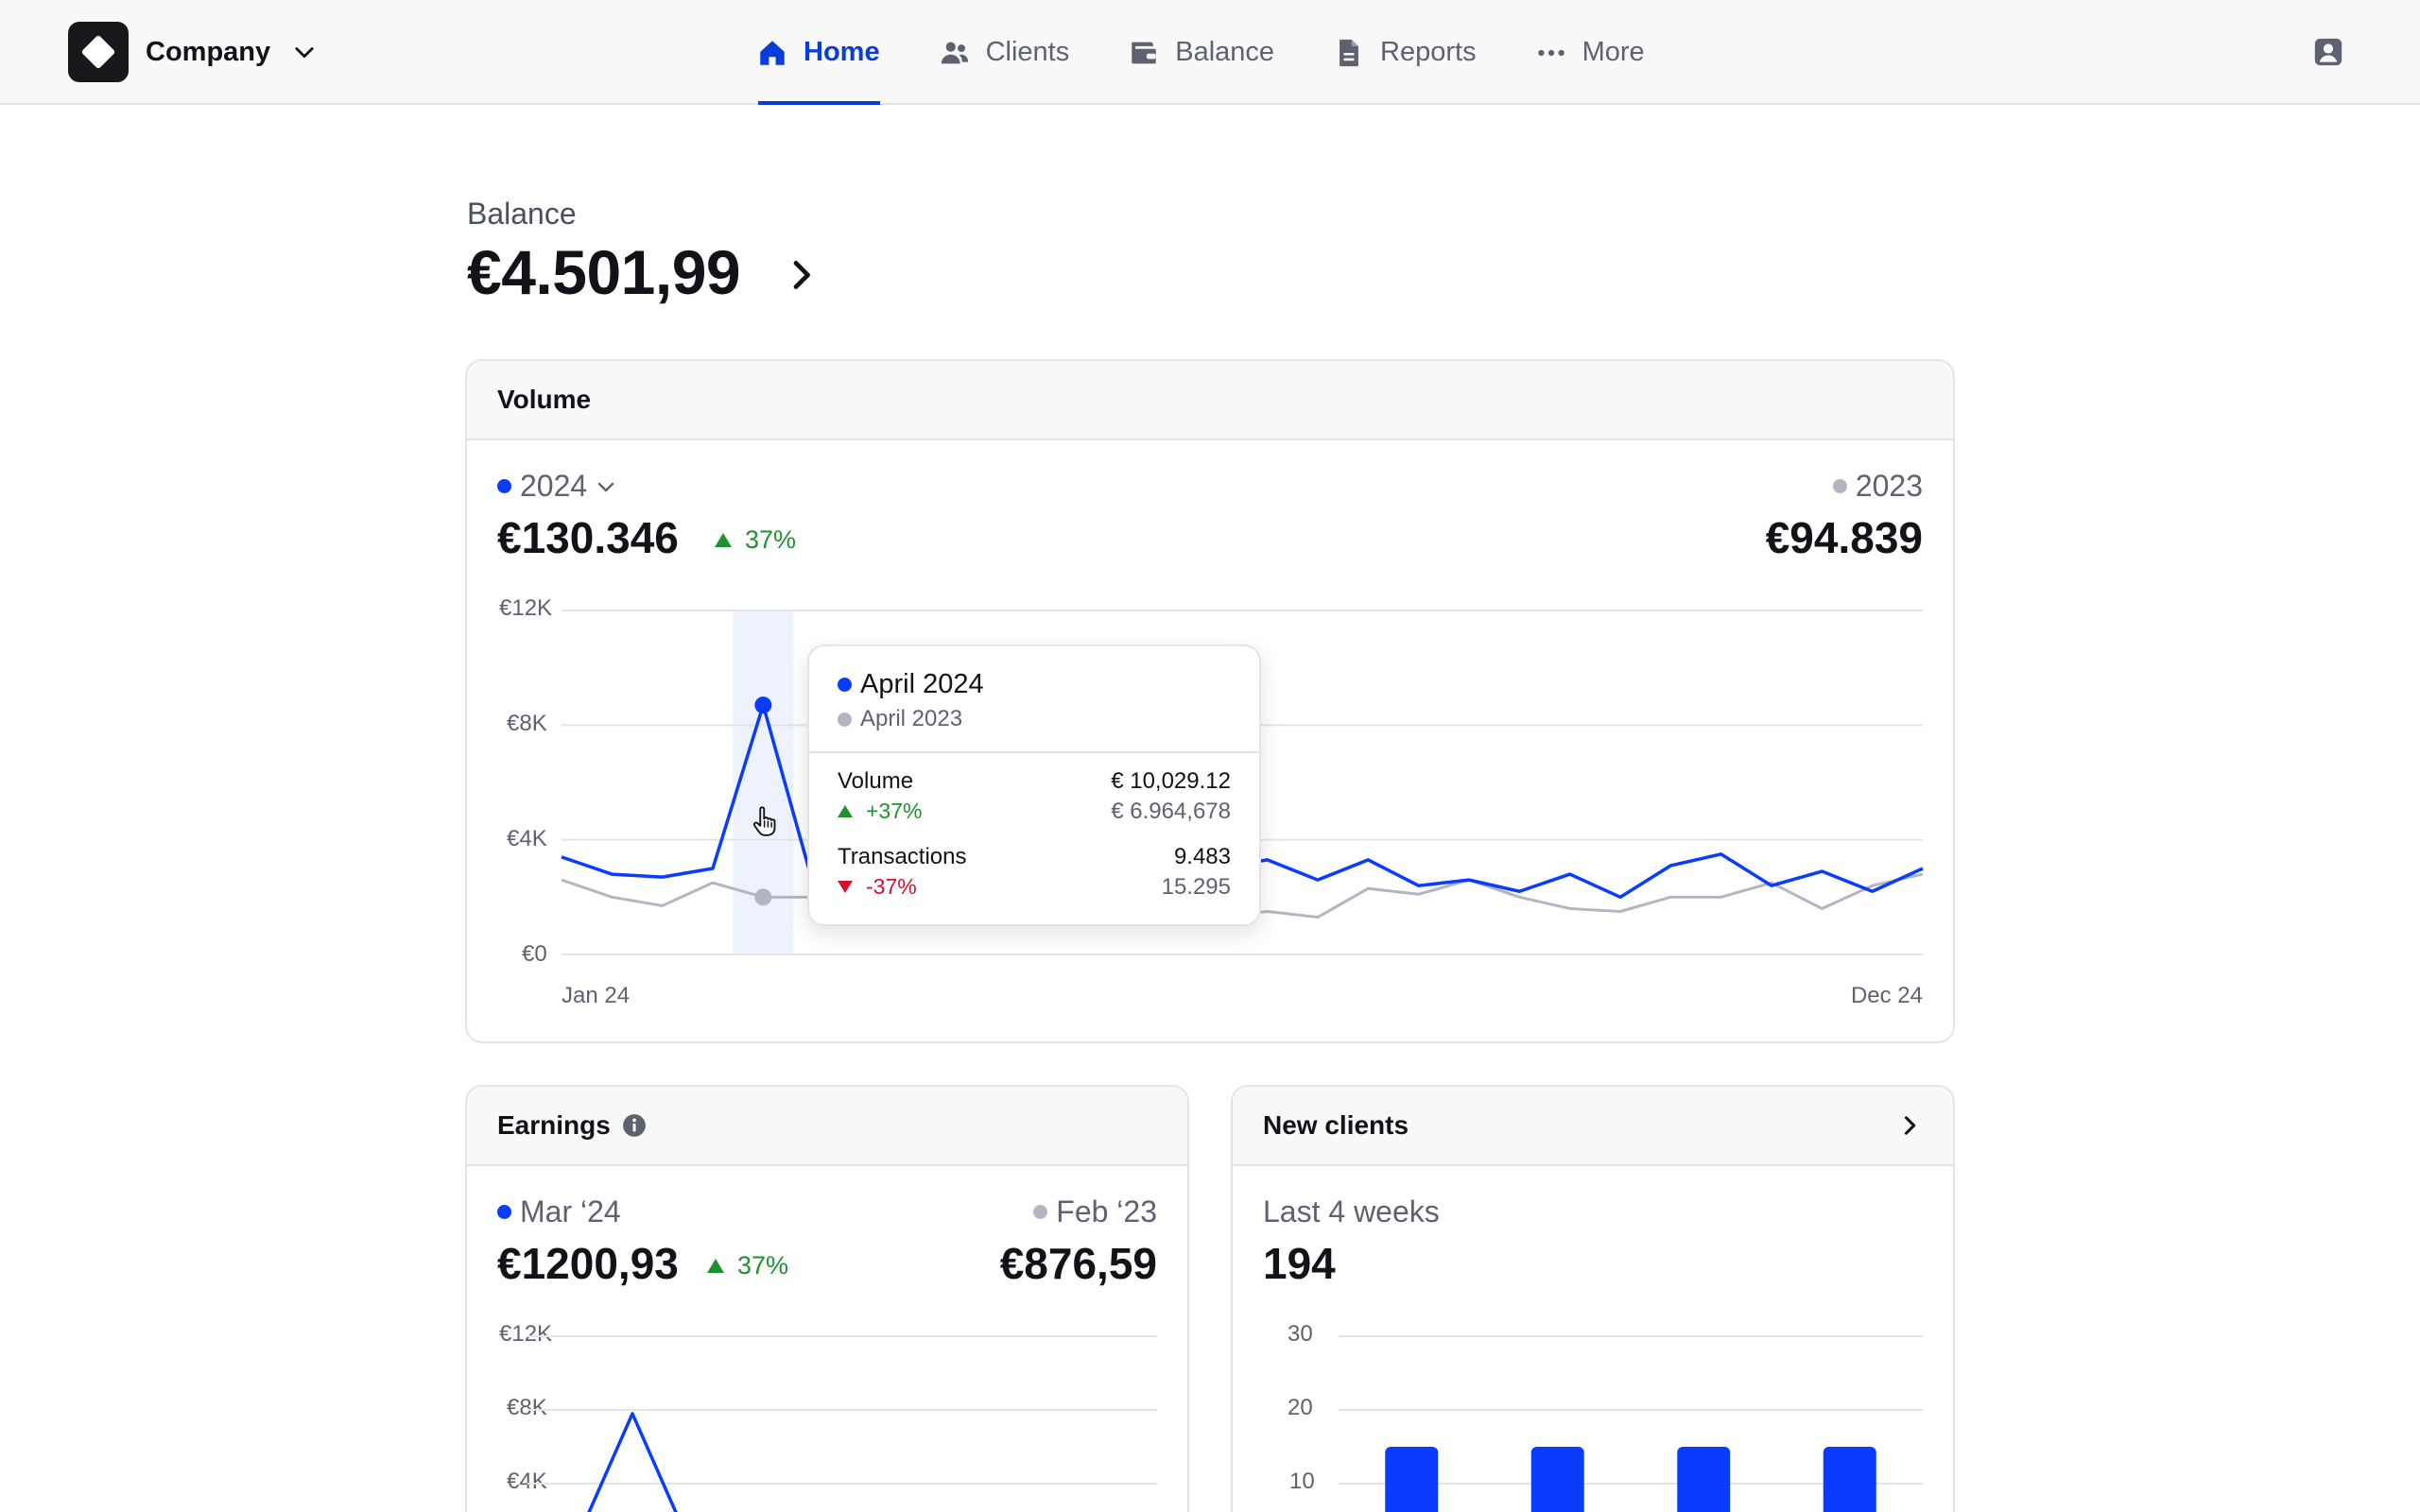  Describe the element at coordinates (1299, 1263) in the screenshot. I see `new-clients-value: 194` at that location.